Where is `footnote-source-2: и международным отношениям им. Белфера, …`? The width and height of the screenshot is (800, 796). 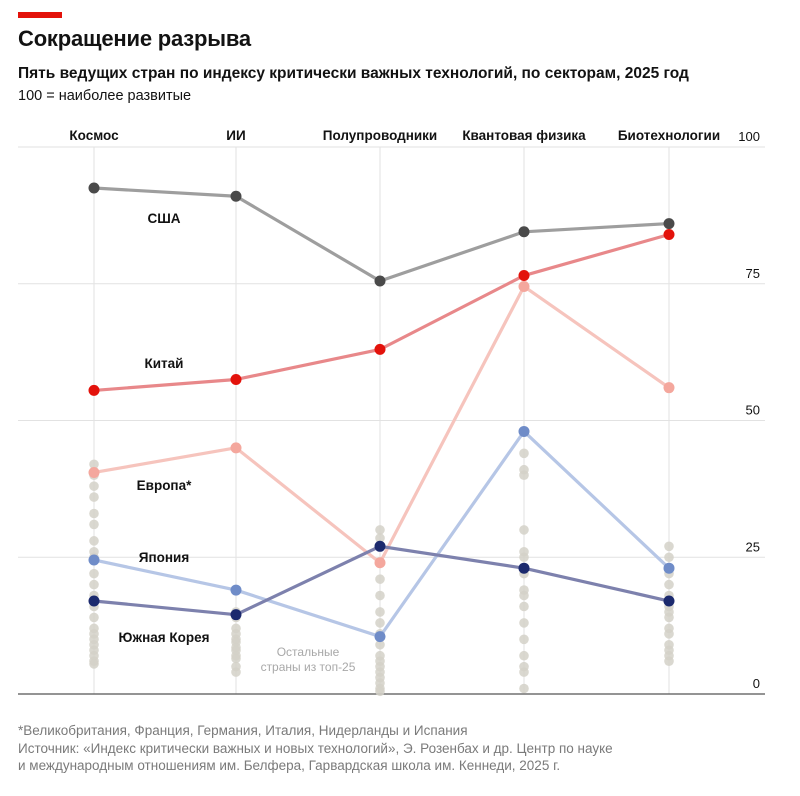
footnote-source-2: и международным отношениям им. Белфера, … is located at coordinates (289, 765).